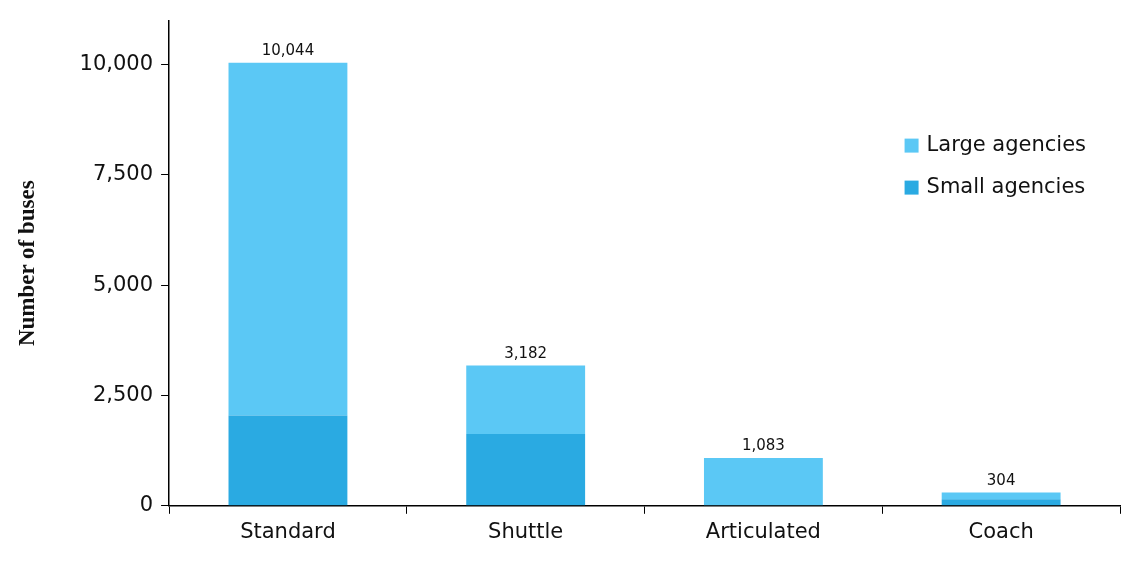 The width and height of the screenshot is (1130, 561). What do you see at coordinates (288, 50) in the screenshot?
I see `total-label: 10,044` at bounding box center [288, 50].